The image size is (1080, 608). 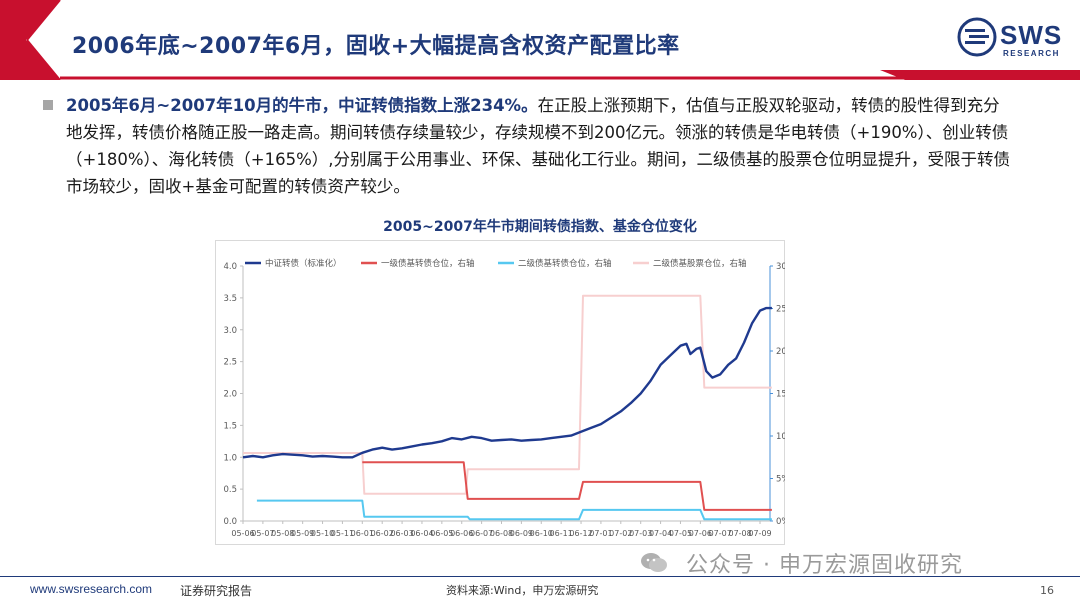 What do you see at coordinates (600, 533) in the screenshot?
I see `x-tick-label: 07-01` at bounding box center [600, 533].